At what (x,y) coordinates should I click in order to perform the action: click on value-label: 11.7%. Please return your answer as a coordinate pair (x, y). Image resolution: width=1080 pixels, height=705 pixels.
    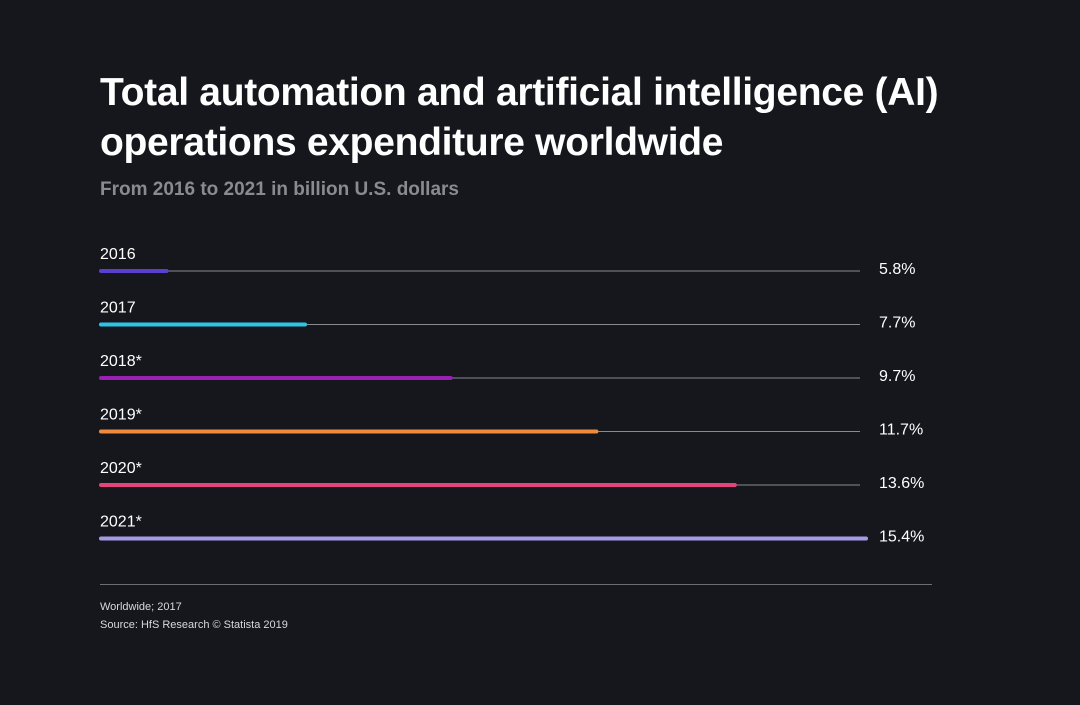
    Looking at the image, I should click on (901, 430).